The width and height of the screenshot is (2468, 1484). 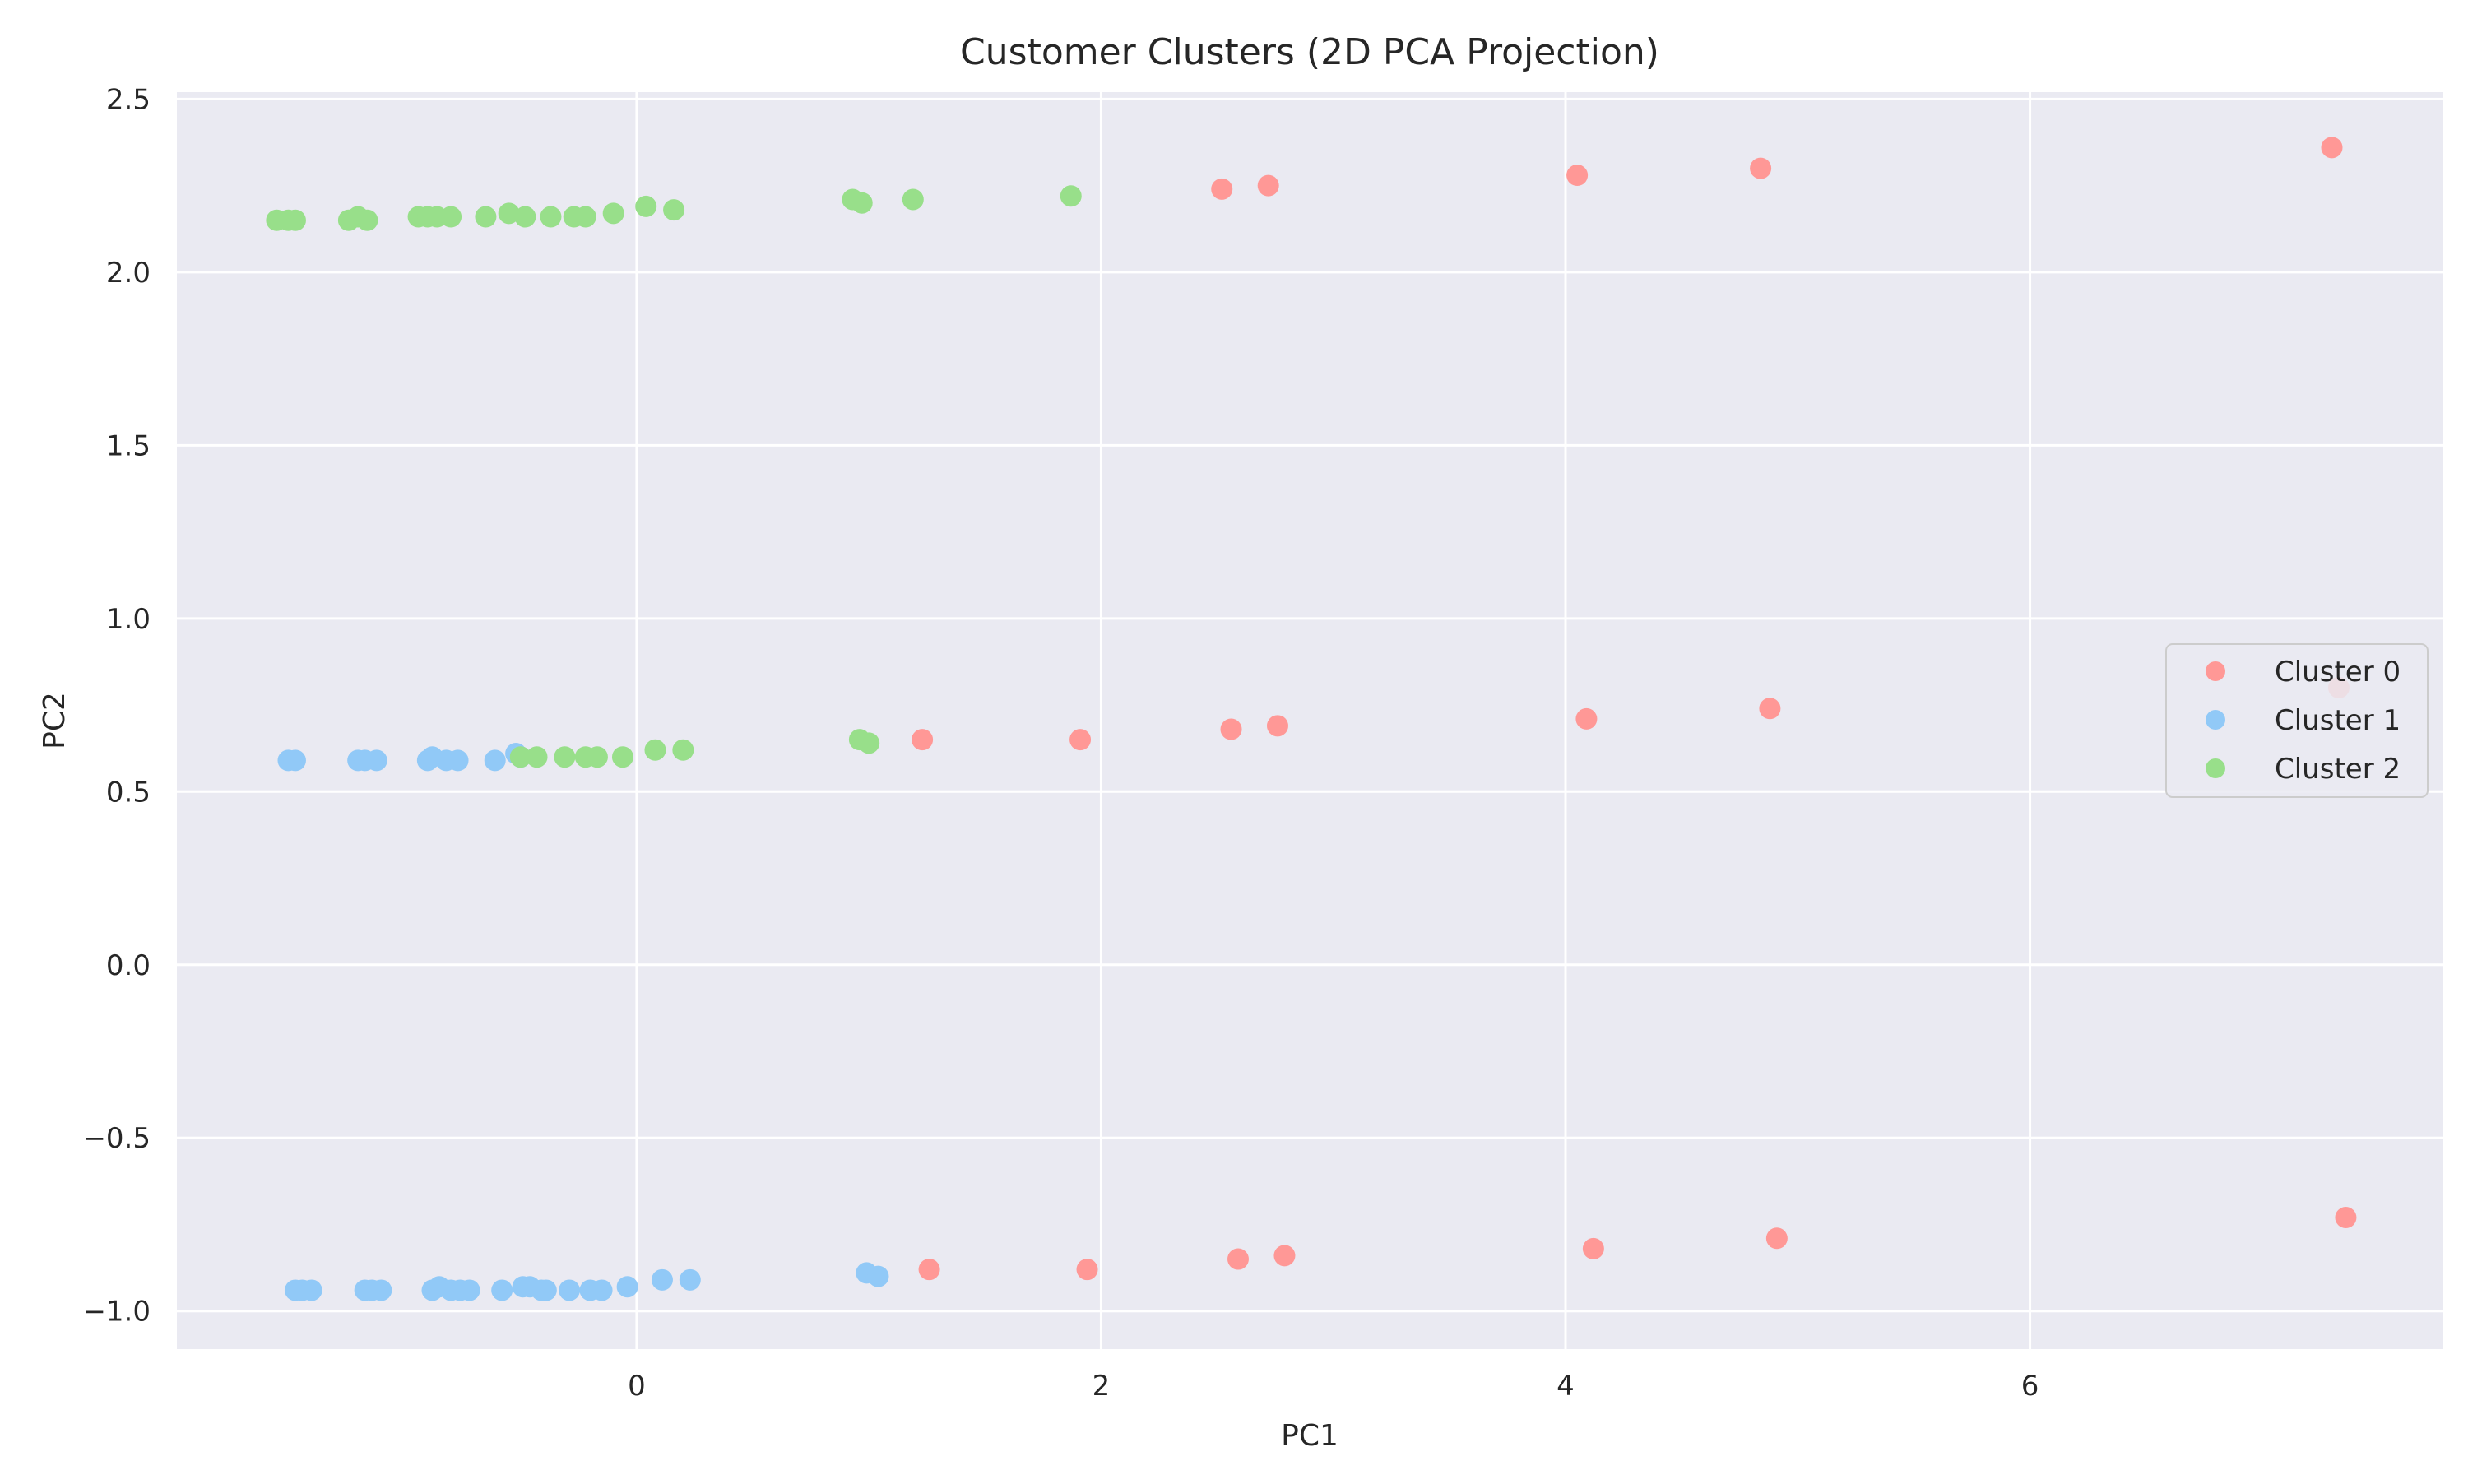 I want to click on y-axis-label: PC2, so click(x=55, y=720).